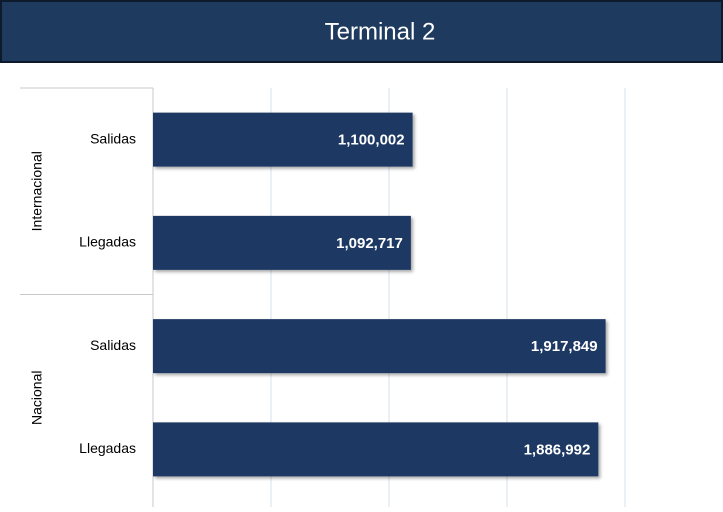 The height and width of the screenshot is (512, 723). What do you see at coordinates (564, 346) in the screenshot?
I see `value-label: 1,917,849` at bounding box center [564, 346].